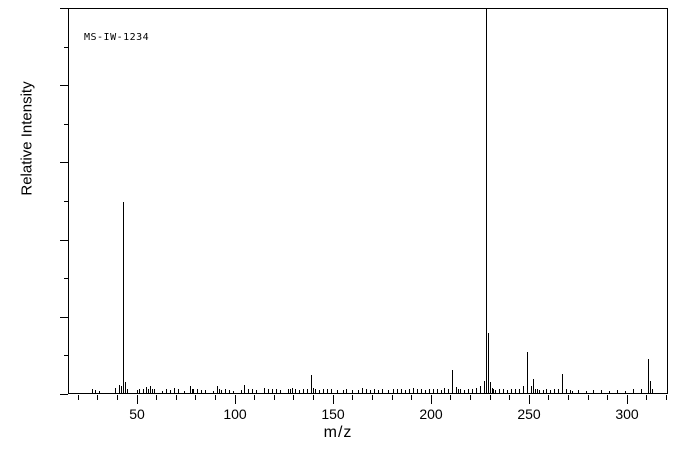 This screenshot has width=676, height=455. What do you see at coordinates (117, 37) in the screenshot?
I see `spectrum-annotation-label: MS-IW-1234` at bounding box center [117, 37].